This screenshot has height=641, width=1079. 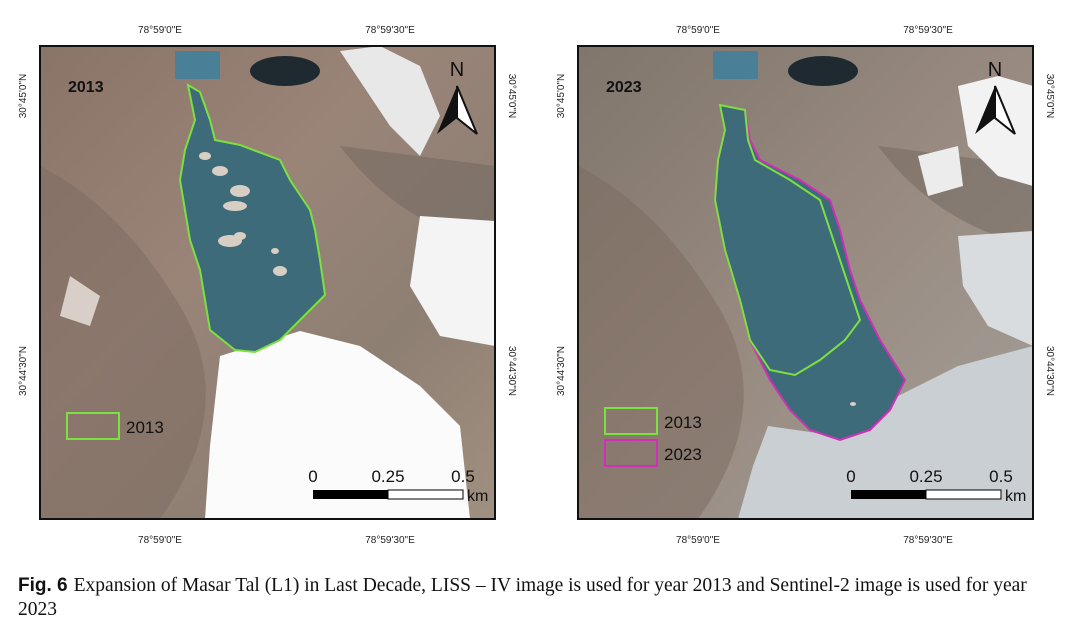 What do you see at coordinates (683, 454) in the screenshot?
I see `legend-label: 2023` at bounding box center [683, 454].